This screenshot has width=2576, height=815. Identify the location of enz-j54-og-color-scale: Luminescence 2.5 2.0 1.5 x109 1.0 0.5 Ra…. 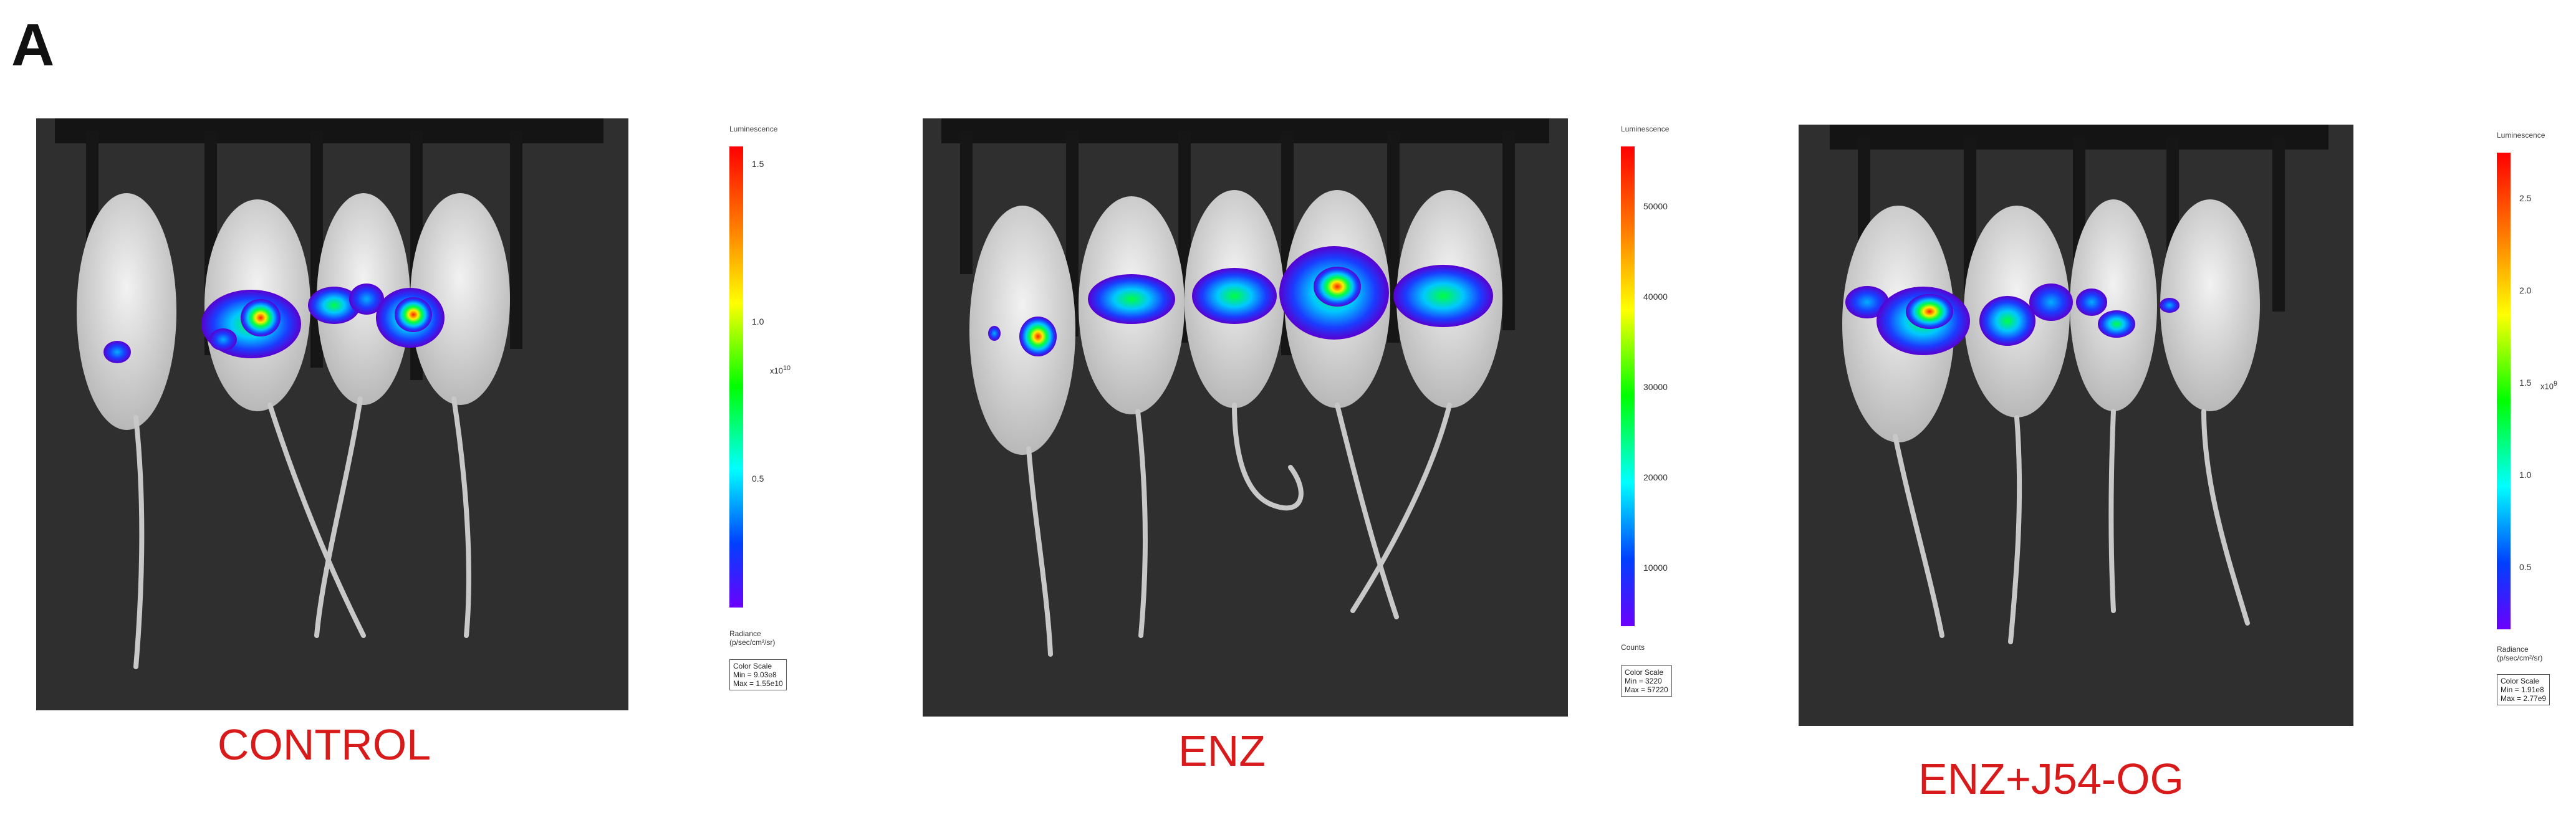
(2533, 424).